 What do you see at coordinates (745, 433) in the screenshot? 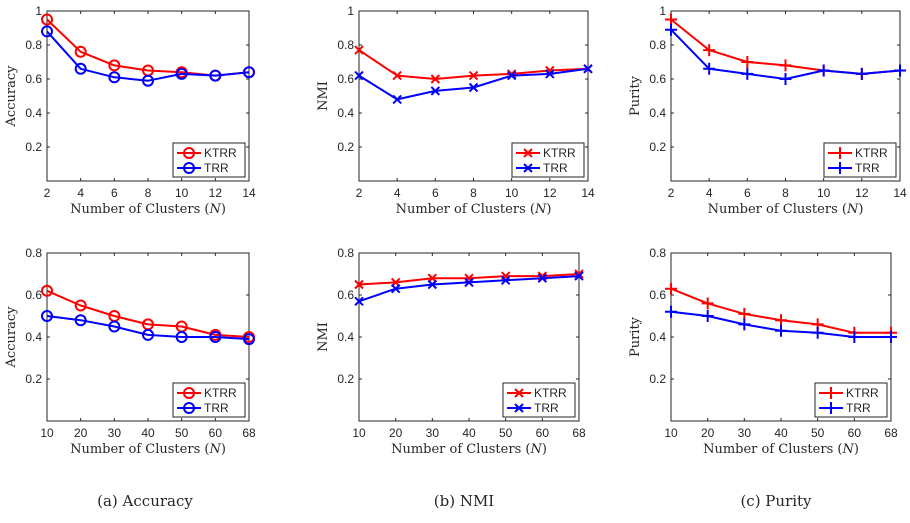
I see `x-tick-label: 30` at bounding box center [745, 433].